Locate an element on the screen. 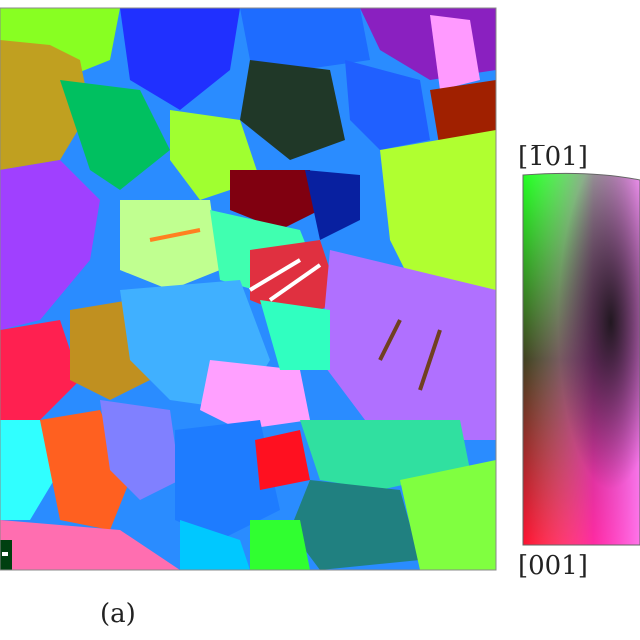  top-direction-label: [1̅01] is located at coordinates (553, 157).